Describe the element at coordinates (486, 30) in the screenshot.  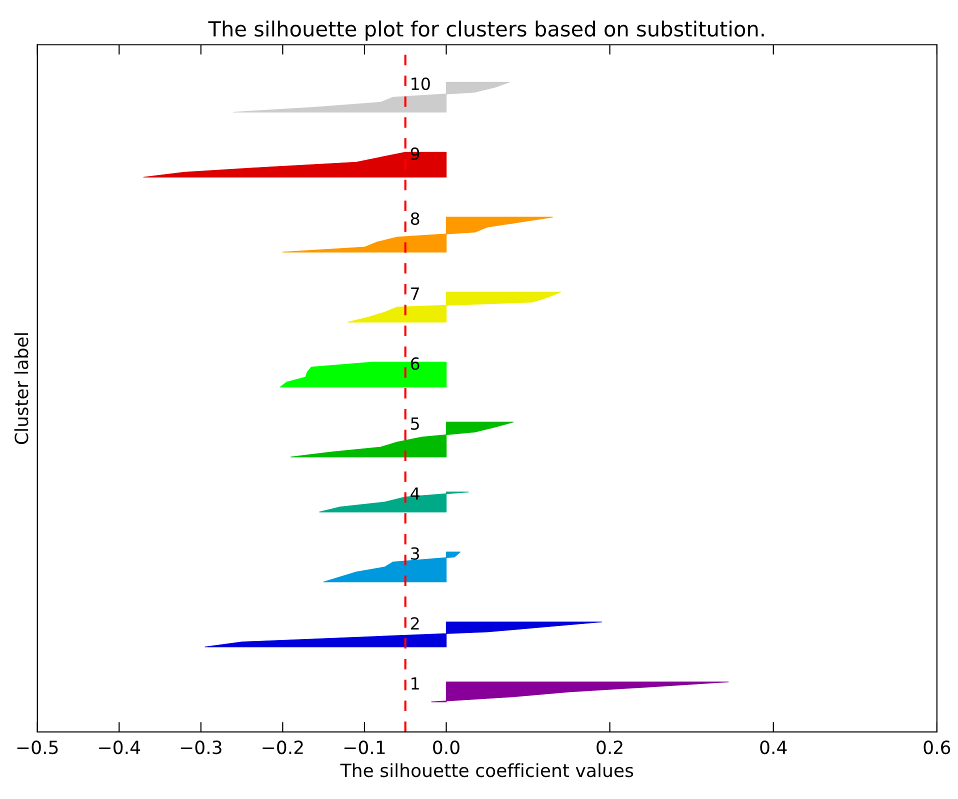
I see `chart-title: The silhouette plot for clusters based on substitution.` at that location.